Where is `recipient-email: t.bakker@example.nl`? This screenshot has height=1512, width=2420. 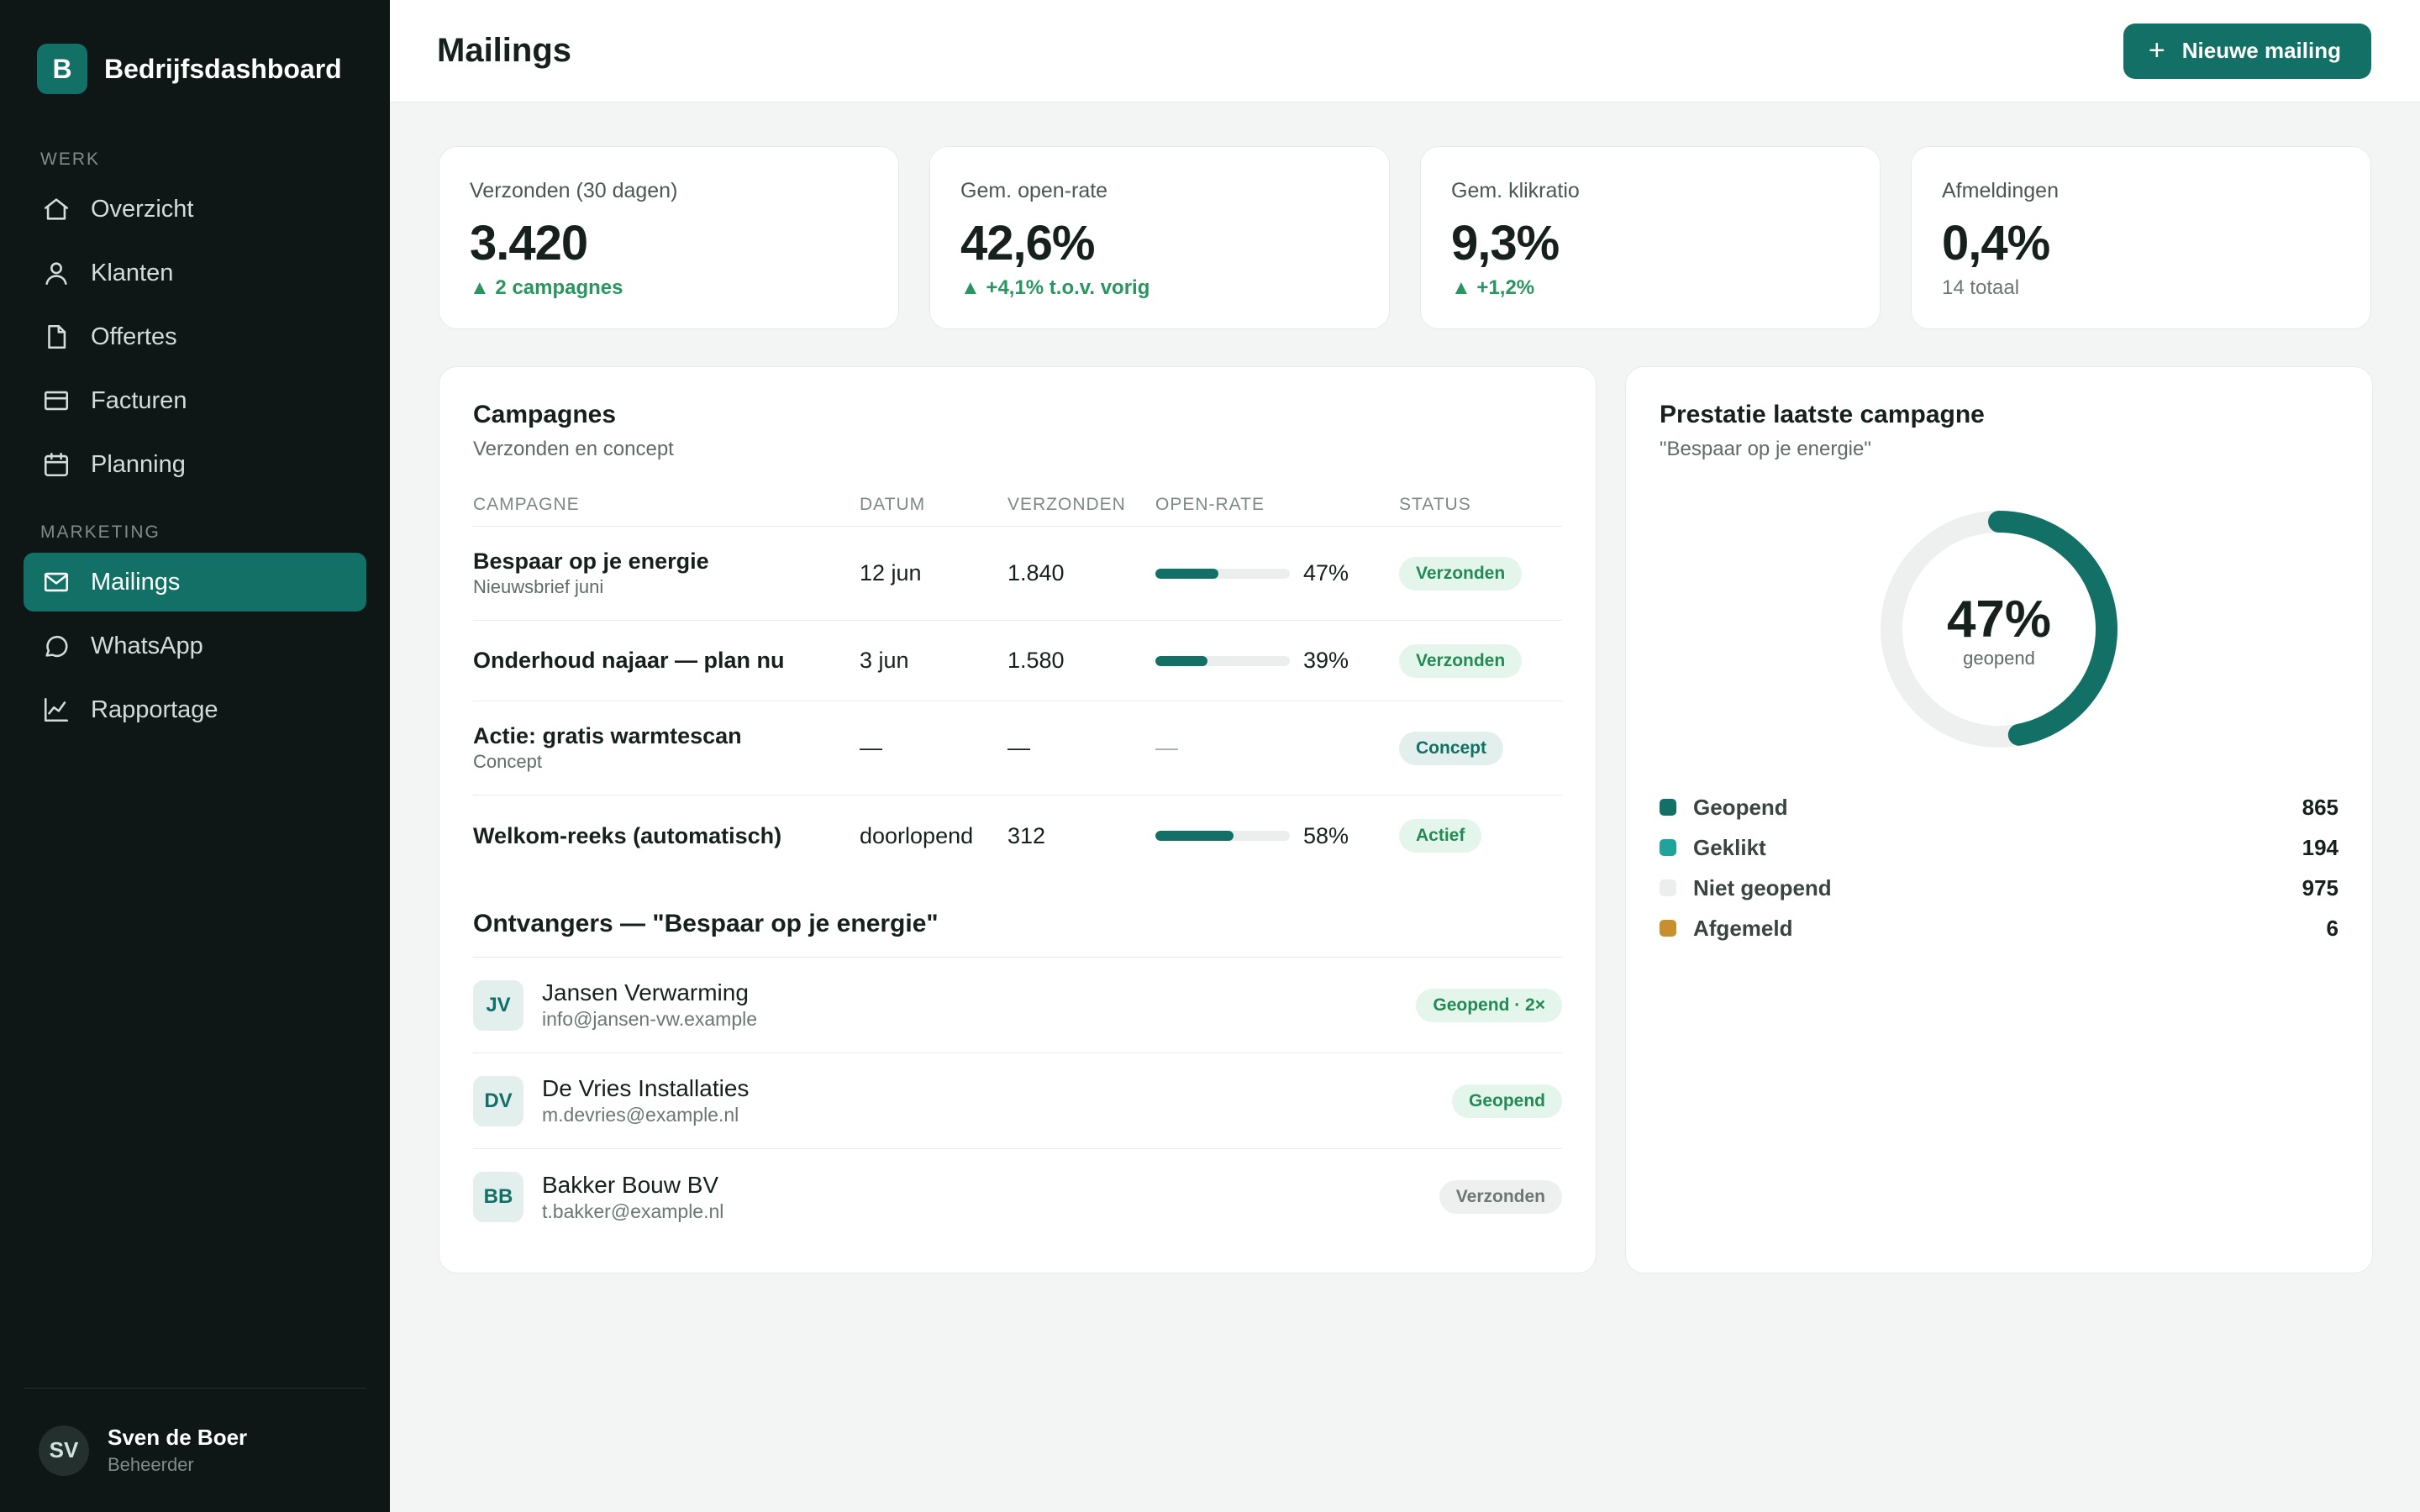
recipient-email: t.bakker@example.nl is located at coordinates (633, 1211).